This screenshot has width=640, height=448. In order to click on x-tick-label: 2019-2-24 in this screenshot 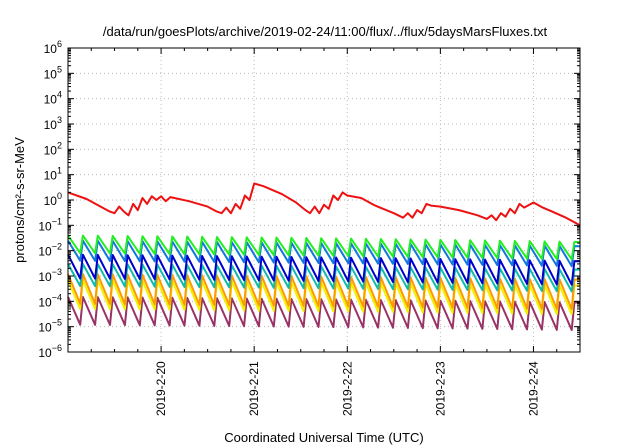, I will do `click(533, 388)`.